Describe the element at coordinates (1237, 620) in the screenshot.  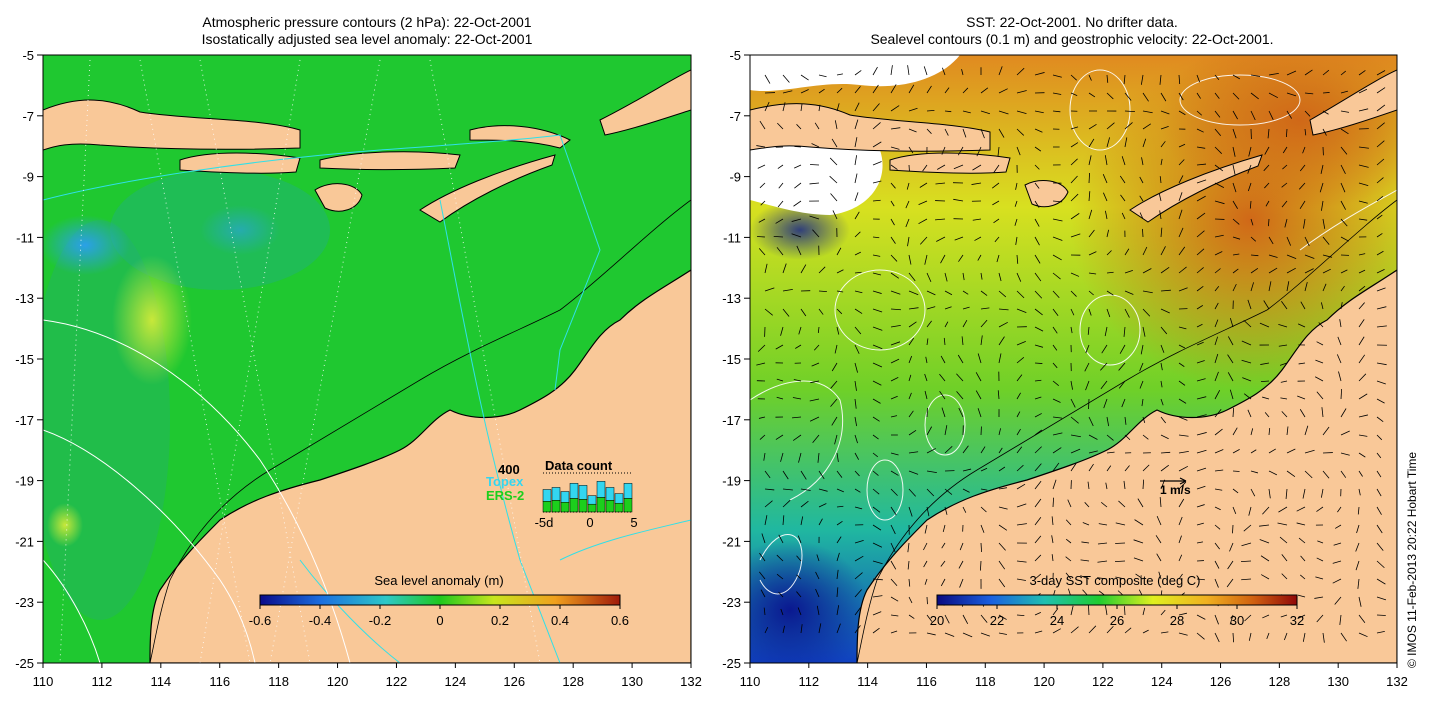
I see `sst-colorbar-tick-label: 30` at that location.